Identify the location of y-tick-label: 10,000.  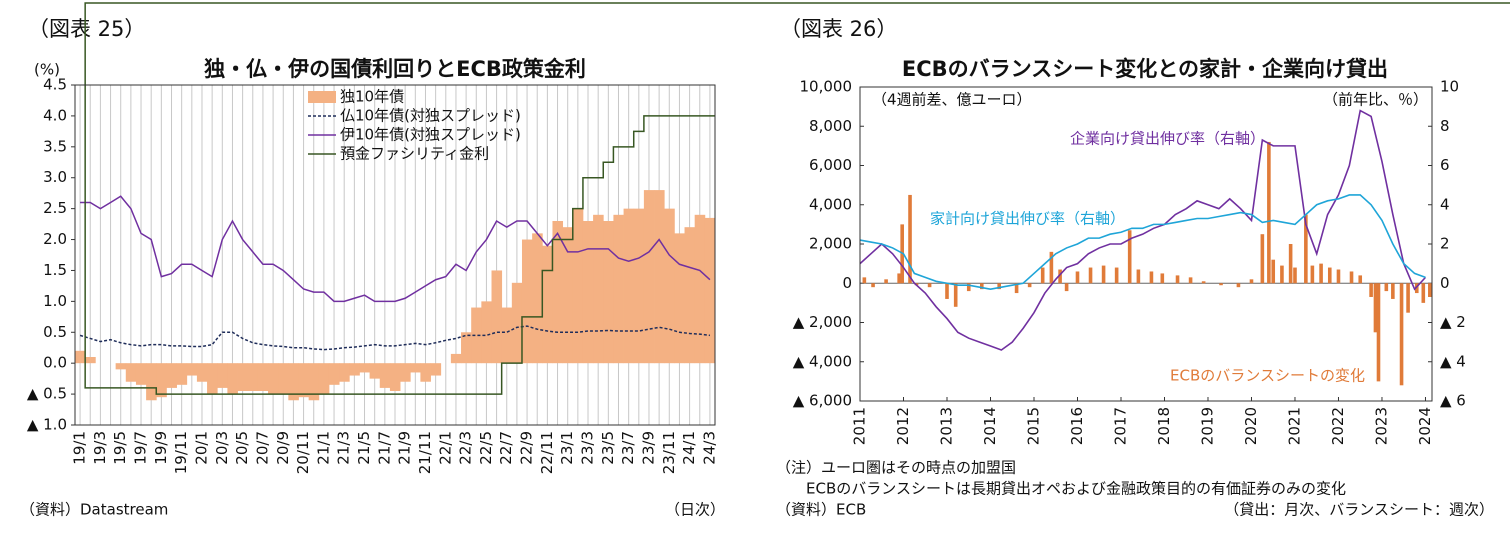
(826, 87).